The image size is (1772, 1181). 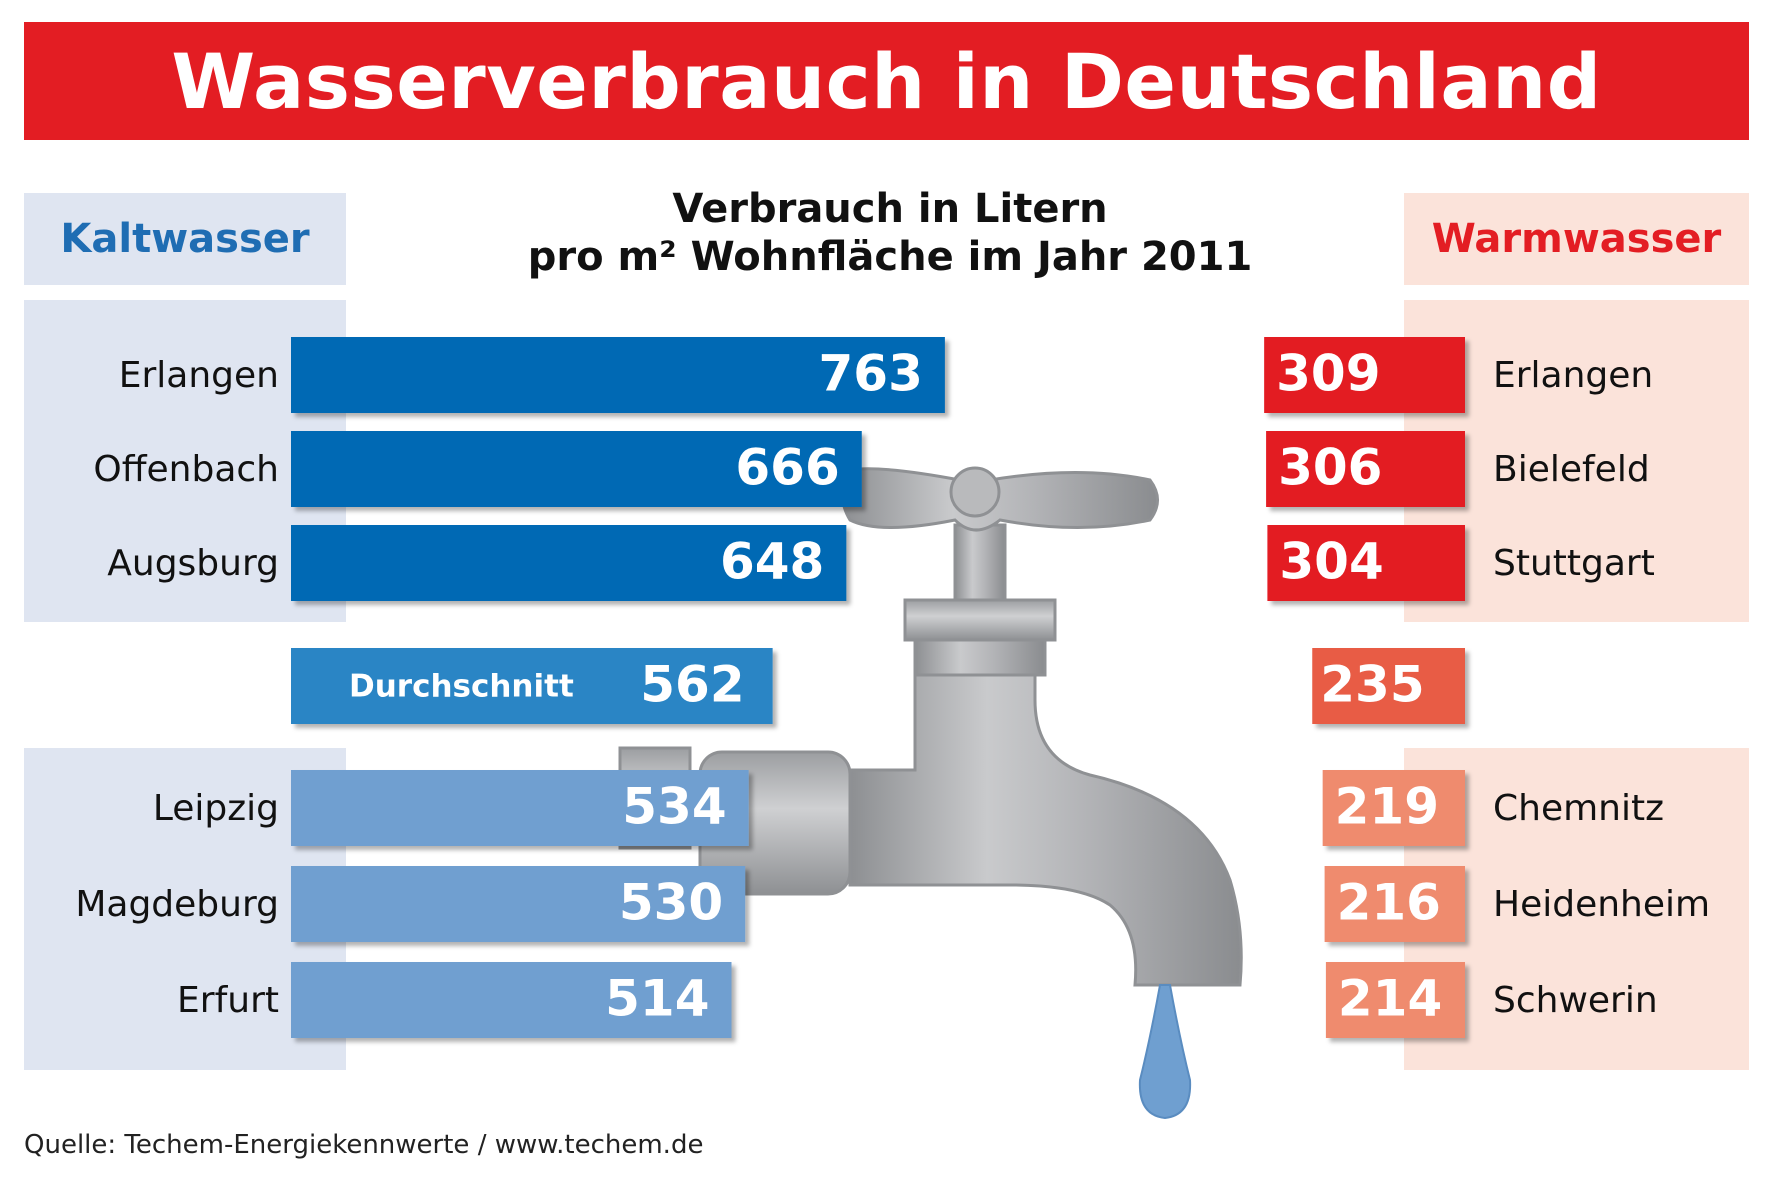 I want to click on warm-top-city-1: Bielefeld, so click(x=1571, y=469).